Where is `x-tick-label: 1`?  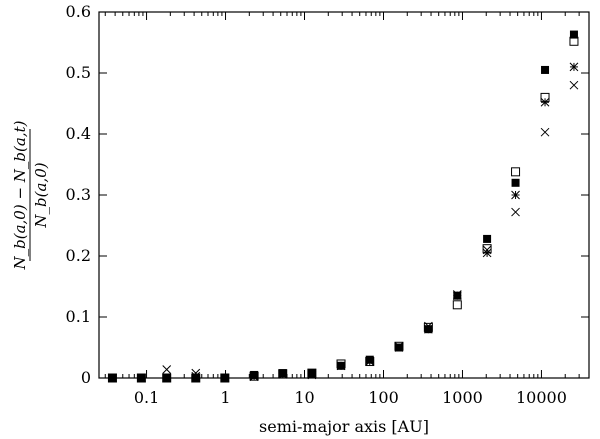
x-tick-label: 1 is located at coordinates (225, 397).